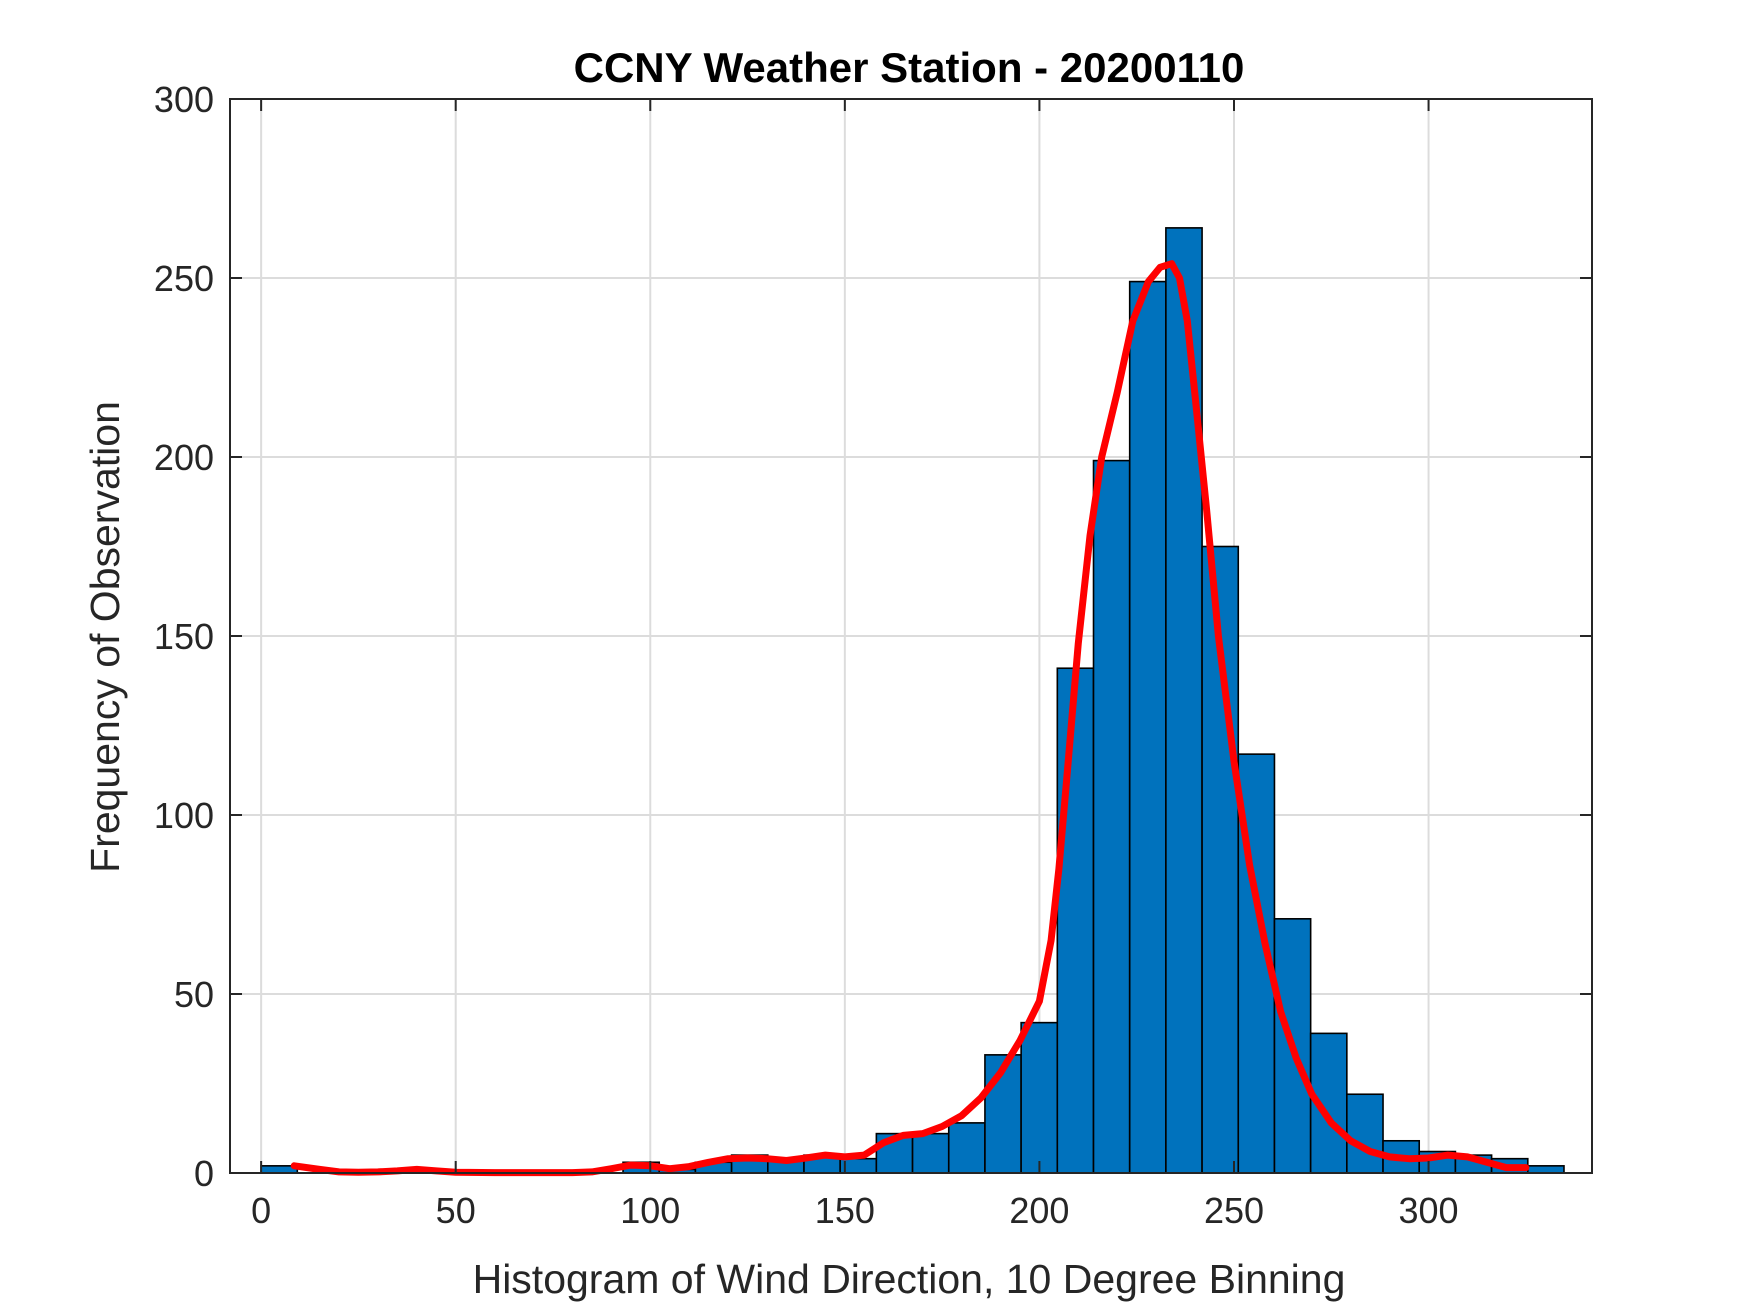 The image size is (1750, 1313). I want to click on y-axis-label: Frequency of Observation, so click(105, 637).